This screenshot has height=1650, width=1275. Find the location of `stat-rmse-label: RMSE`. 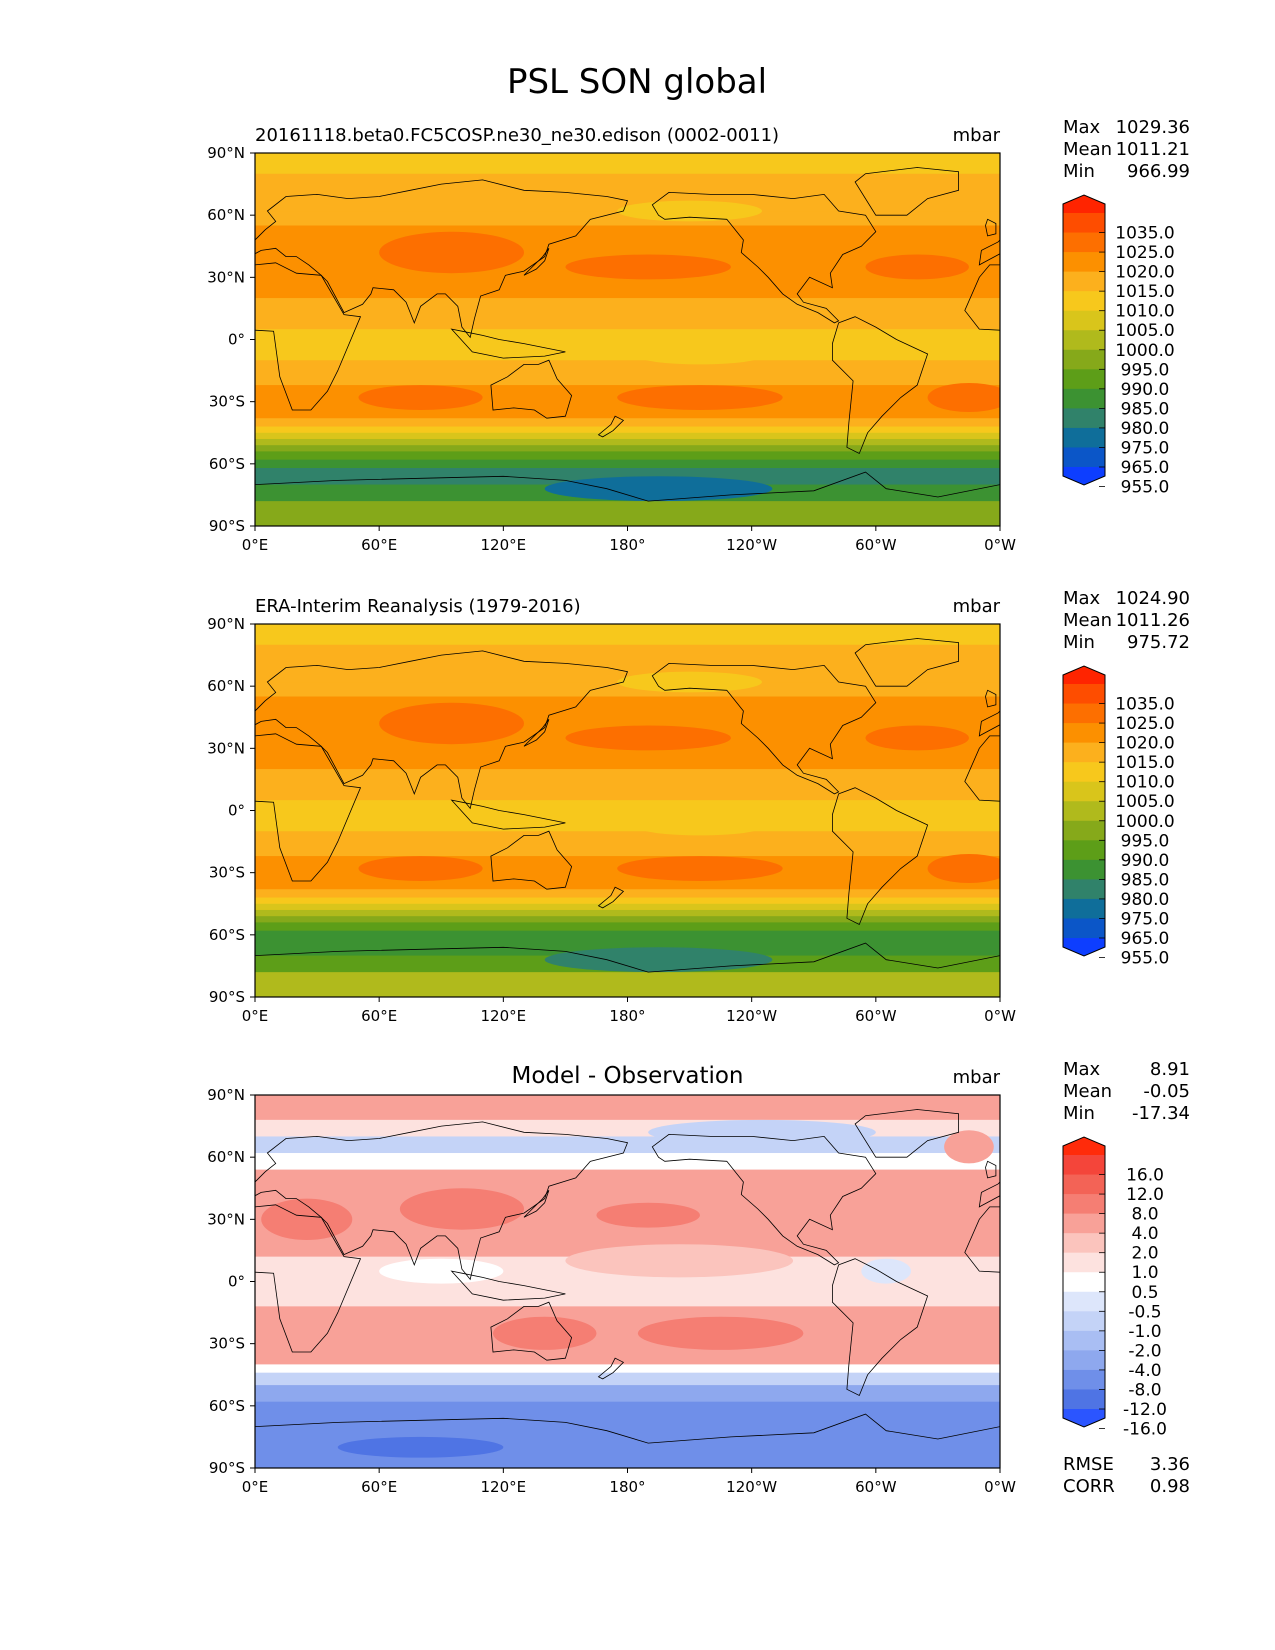

stat-rmse-label: RMSE is located at coordinates (1088, 1464).